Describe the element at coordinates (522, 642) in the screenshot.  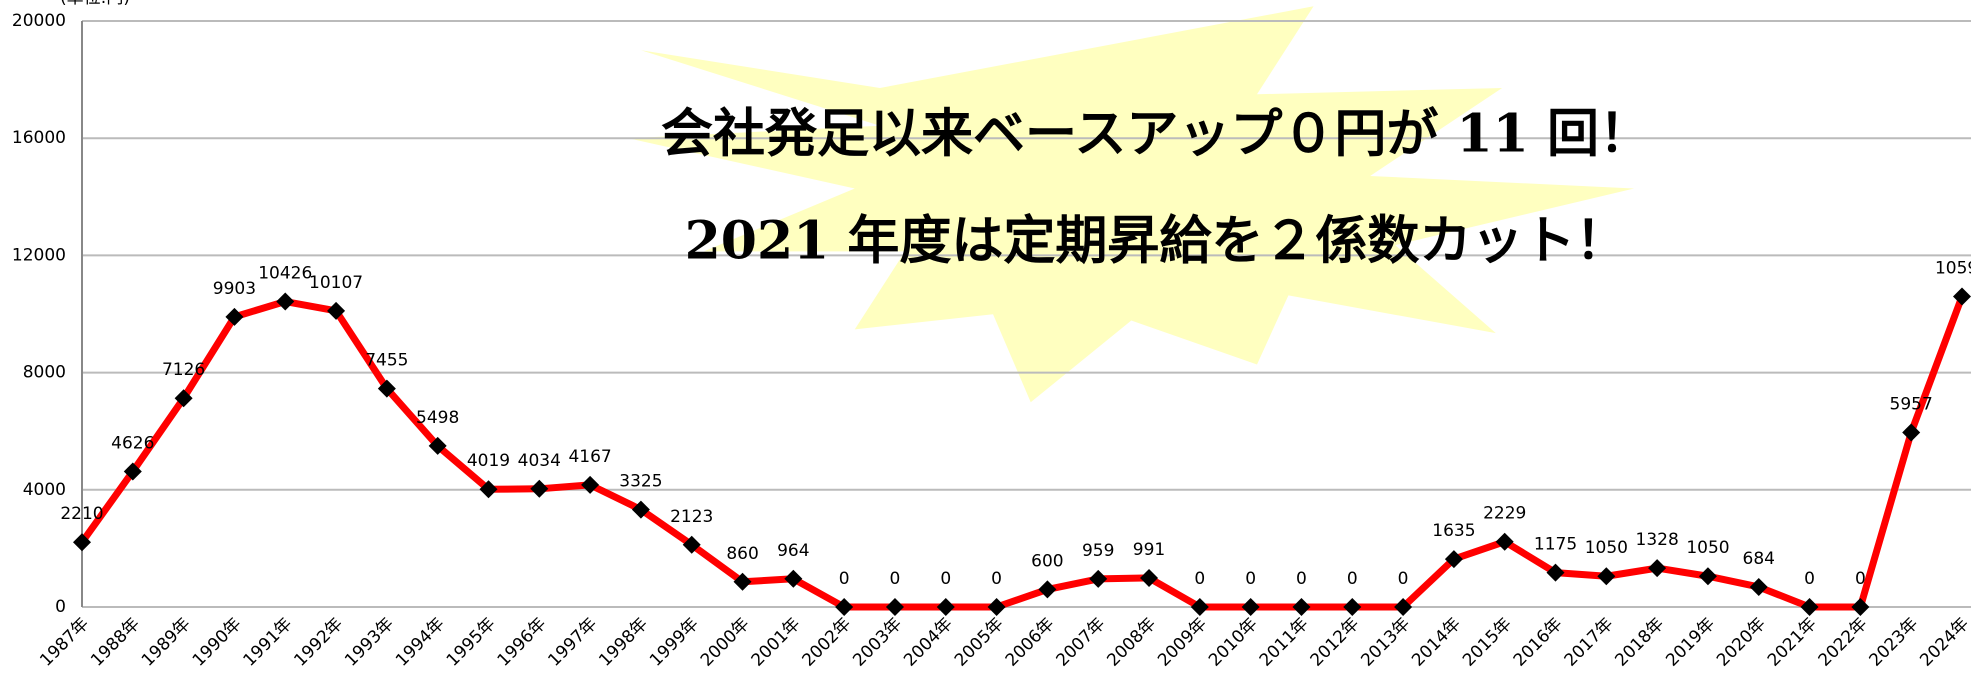
I see `x-tick-label: 1996年` at that location.